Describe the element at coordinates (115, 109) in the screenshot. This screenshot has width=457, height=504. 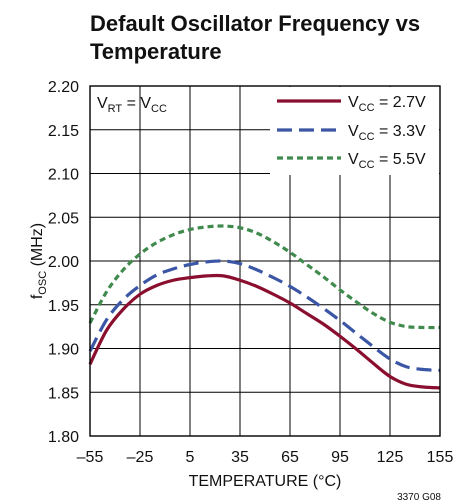
I see `condition-sub: RT` at that location.